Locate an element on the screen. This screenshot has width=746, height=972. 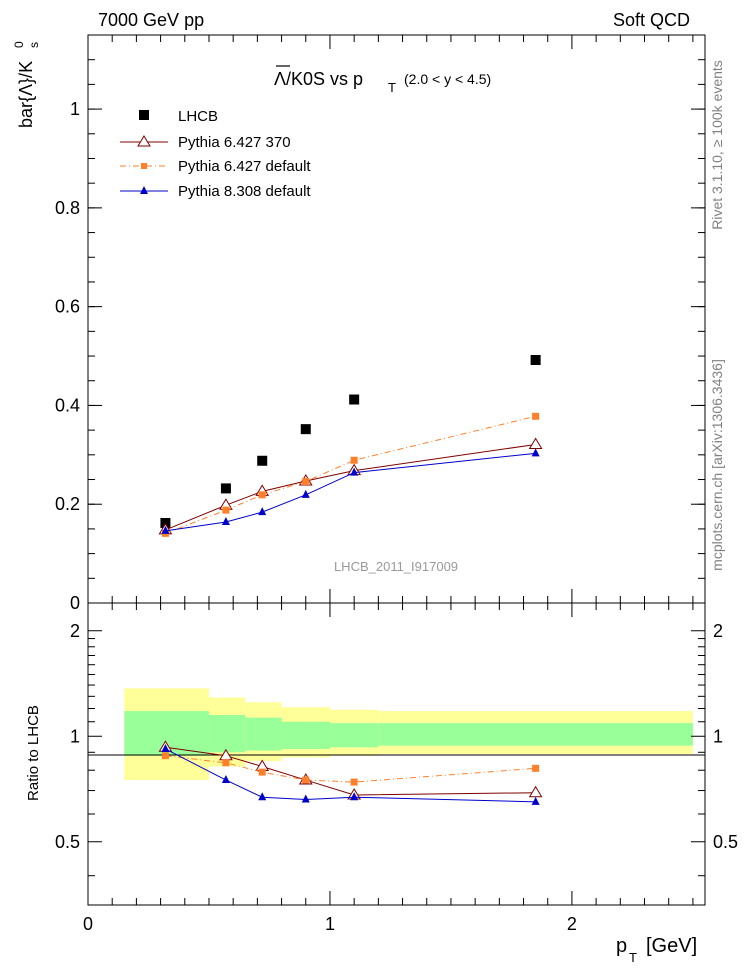
title-main: Λ/K0S vs p is located at coordinates (318, 79).